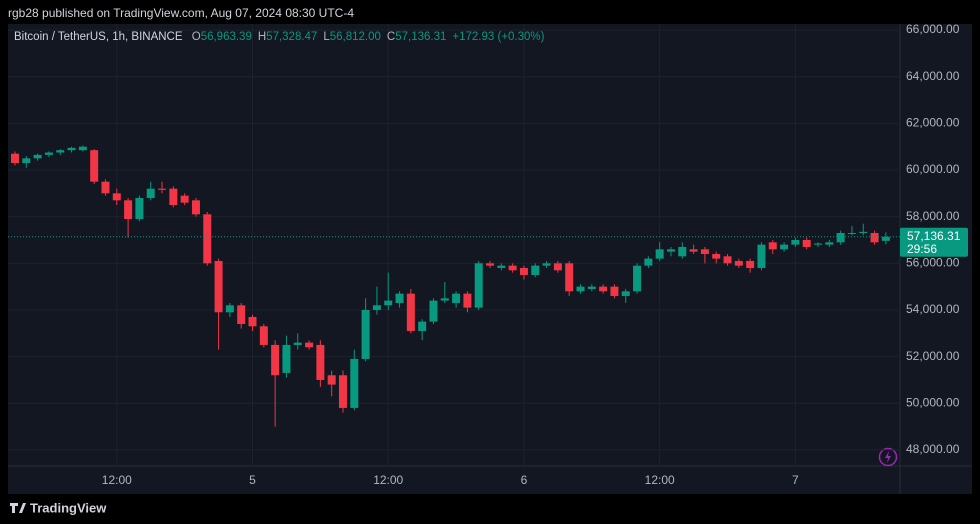  I want to click on ohlc-key: L, so click(326, 37).